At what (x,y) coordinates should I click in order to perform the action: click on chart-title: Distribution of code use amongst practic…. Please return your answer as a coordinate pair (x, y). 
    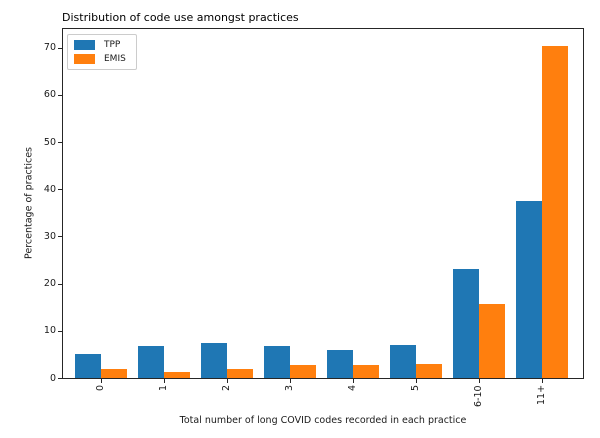
    Looking at the image, I should click on (180, 17).